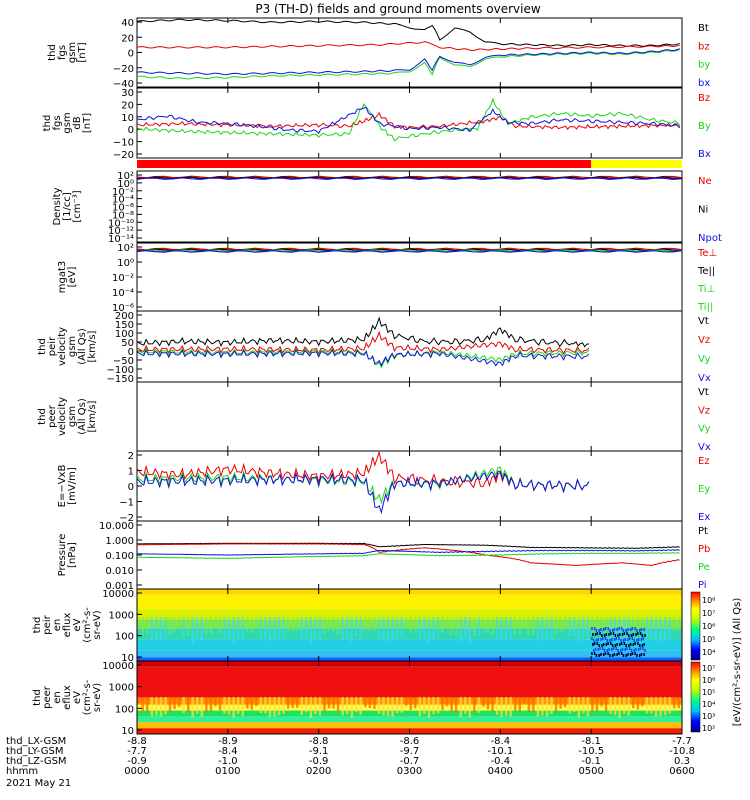  Describe the element at coordinates (87, 123) in the screenshot. I see `y-axis-label-line: [nT]` at that location.